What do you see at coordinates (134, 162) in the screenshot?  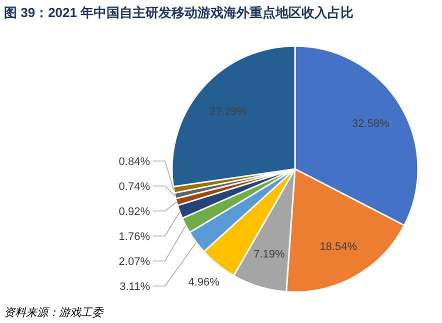 I see `data-label: 0.84%` at bounding box center [134, 162].